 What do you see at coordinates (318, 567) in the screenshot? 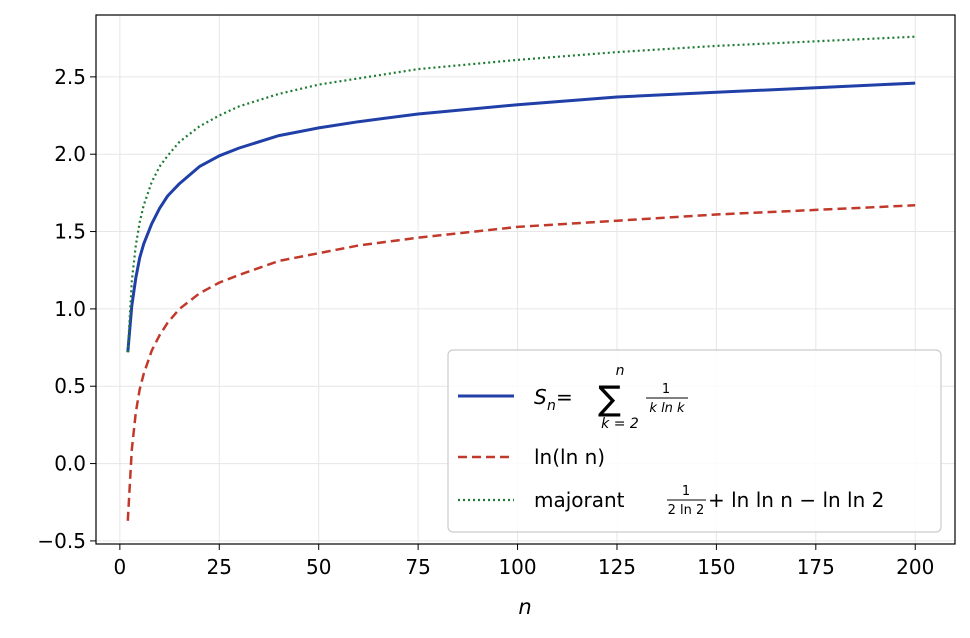
I see `x-tick-label: 50` at bounding box center [318, 567].